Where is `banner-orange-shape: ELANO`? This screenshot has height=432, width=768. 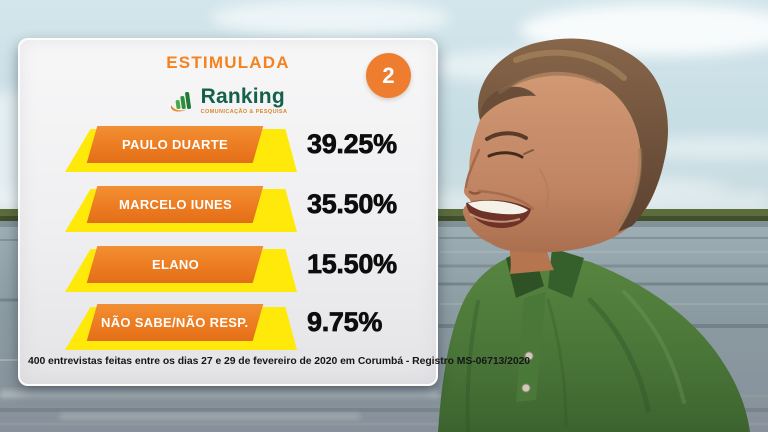
banner-orange-shape: ELANO is located at coordinates (175, 264).